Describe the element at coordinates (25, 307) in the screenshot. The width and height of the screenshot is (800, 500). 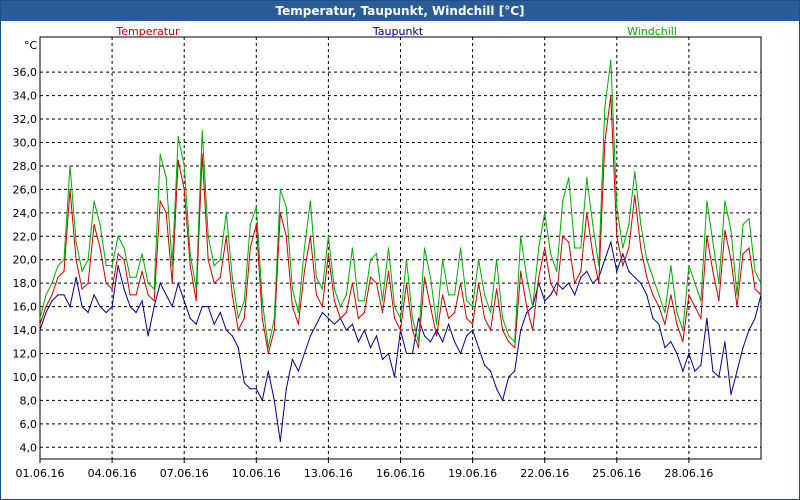
I see `y-tick-label: 16,0` at that location.